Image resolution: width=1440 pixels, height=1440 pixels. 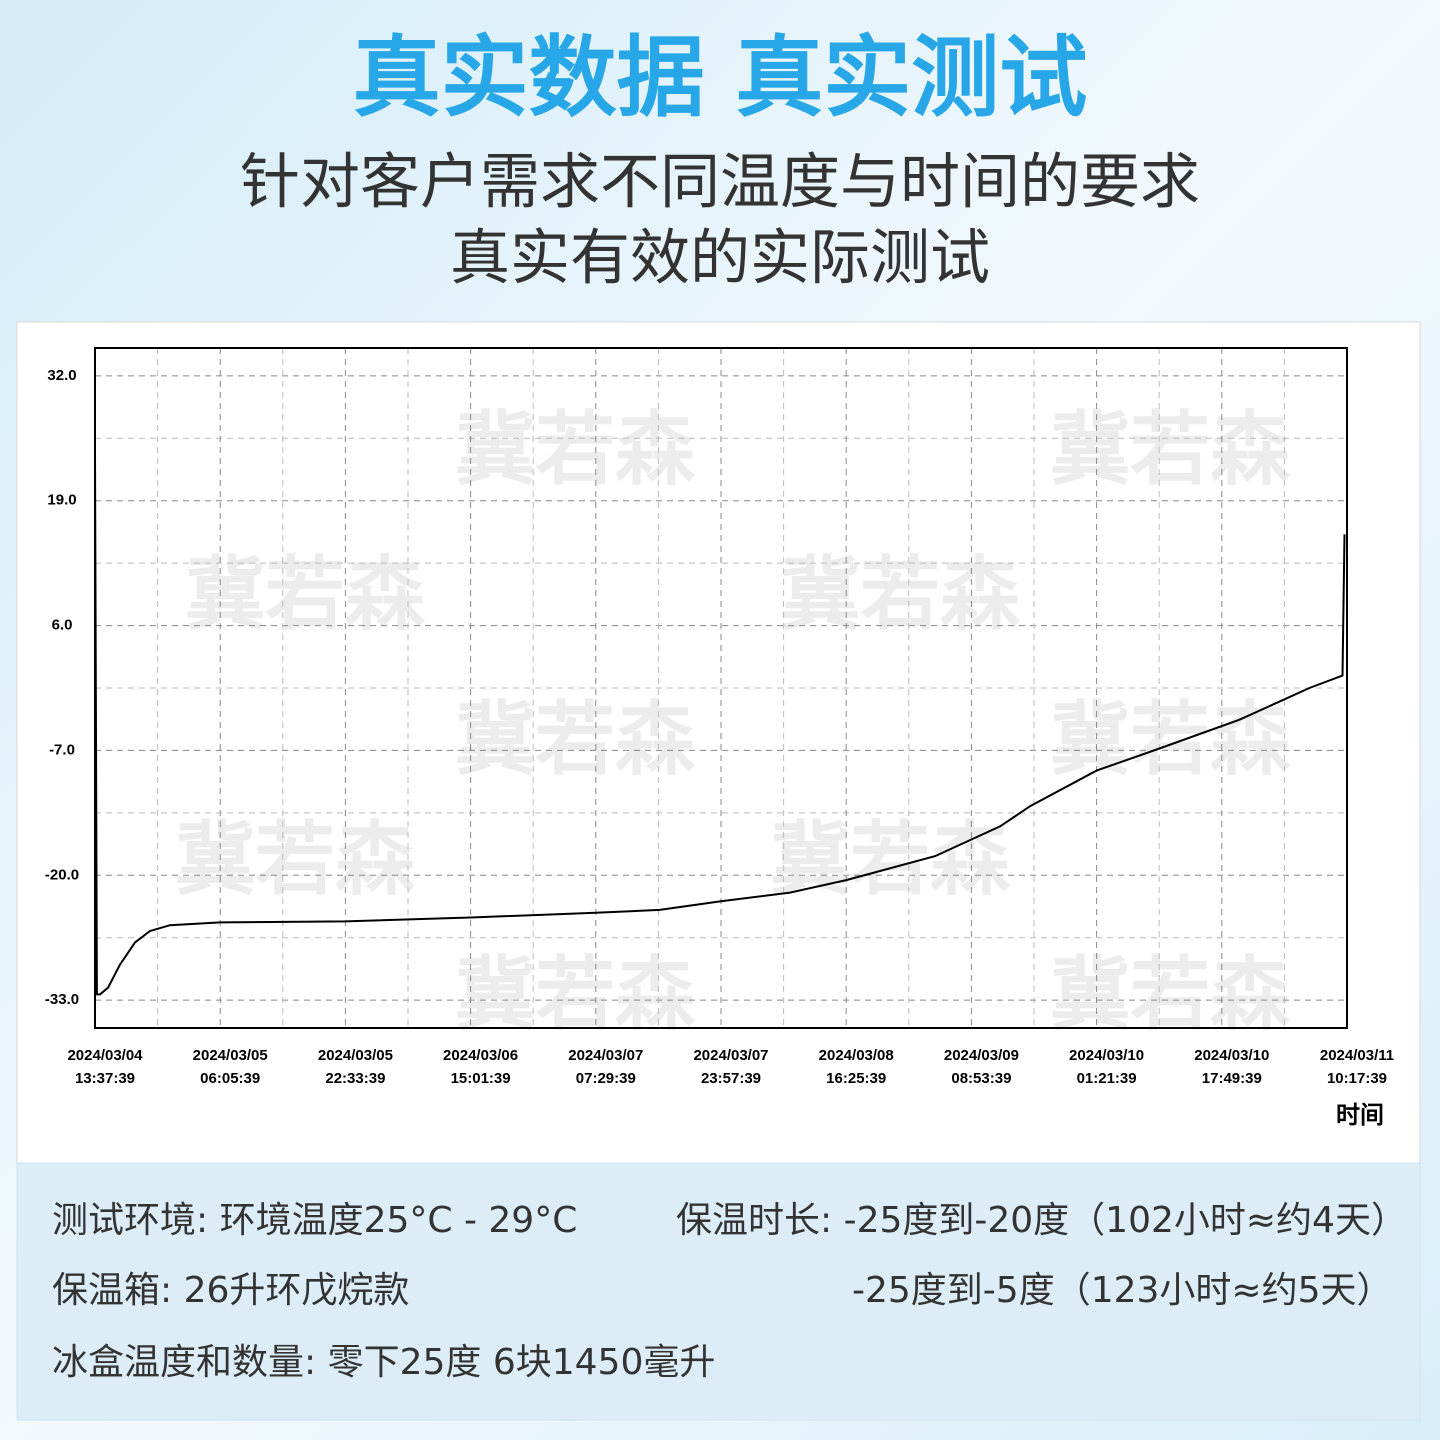 I want to click on y-tick-label: -7.0, so click(x=62, y=749).